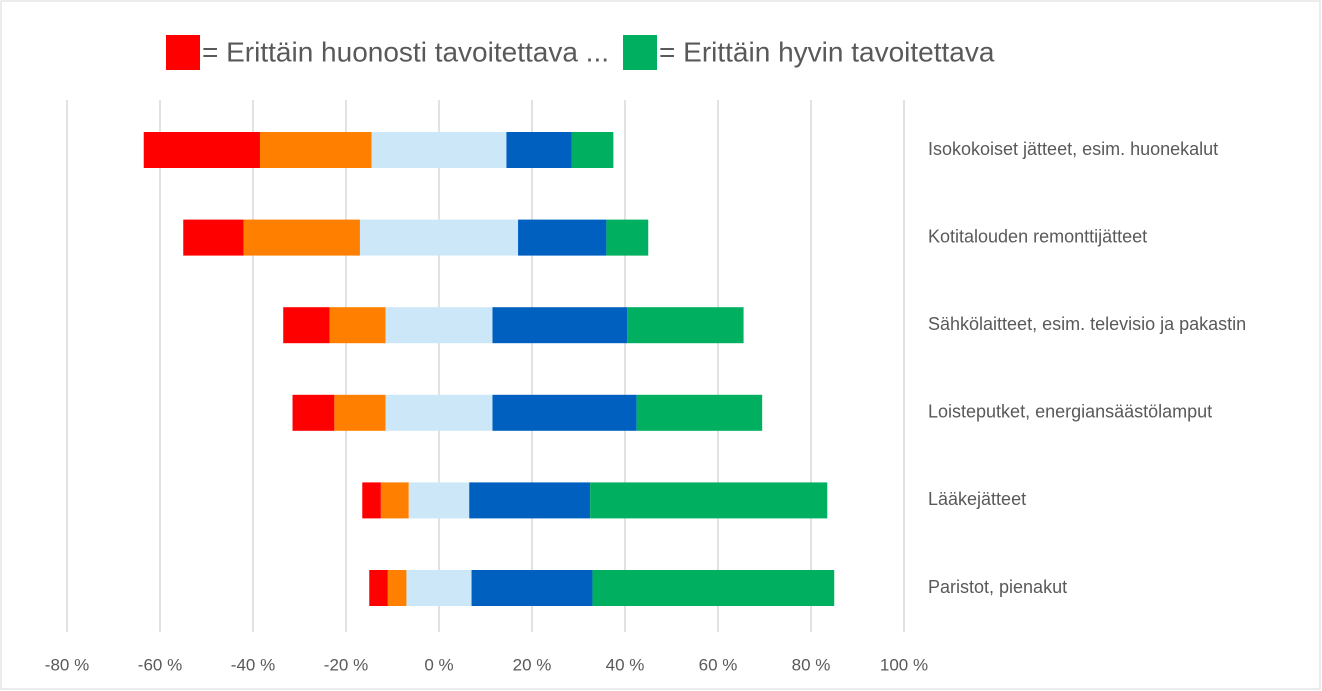 This screenshot has width=1322, height=691. Describe the element at coordinates (438, 664) in the screenshot. I see `x-tick-label: 0 %` at that location.